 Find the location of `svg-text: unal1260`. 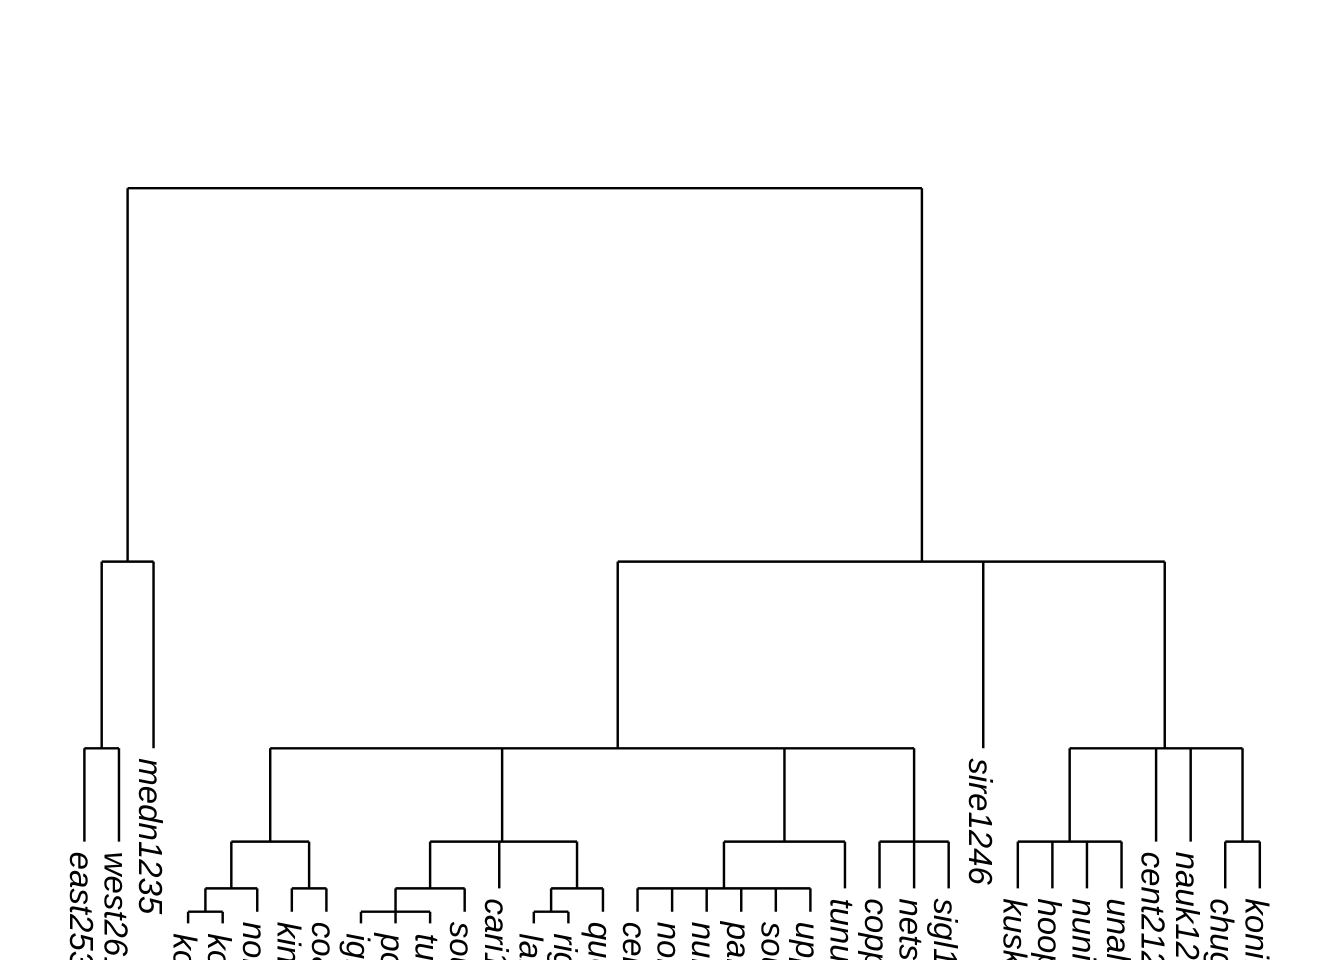

svg-text: unal1260 is located at coordinates (1118, 929).